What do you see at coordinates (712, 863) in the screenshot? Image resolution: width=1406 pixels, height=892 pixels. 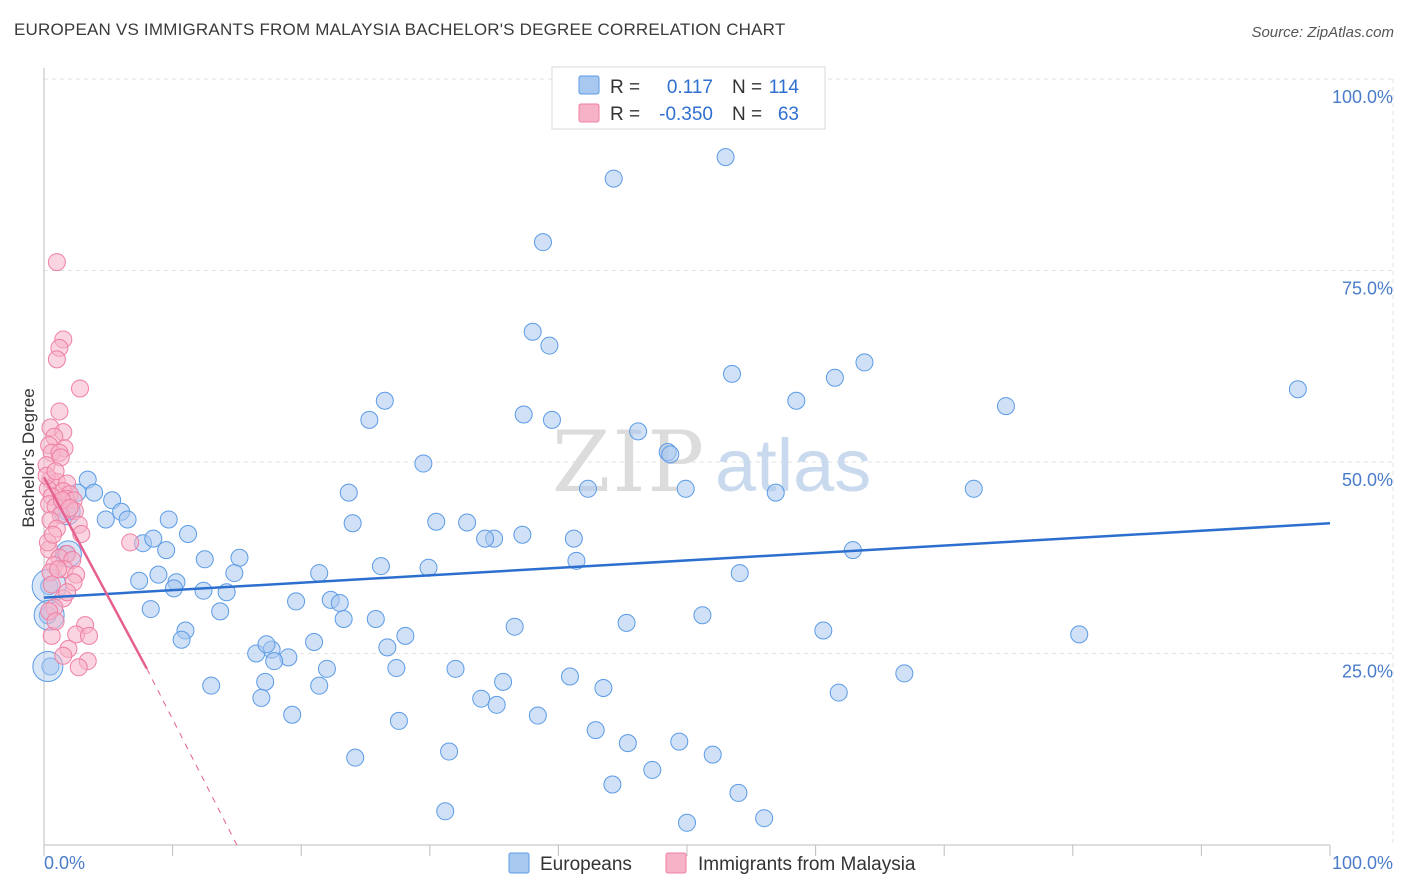 I see `series-legend: Europeans Immigrants from Malaysia` at bounding box center [712, 863].